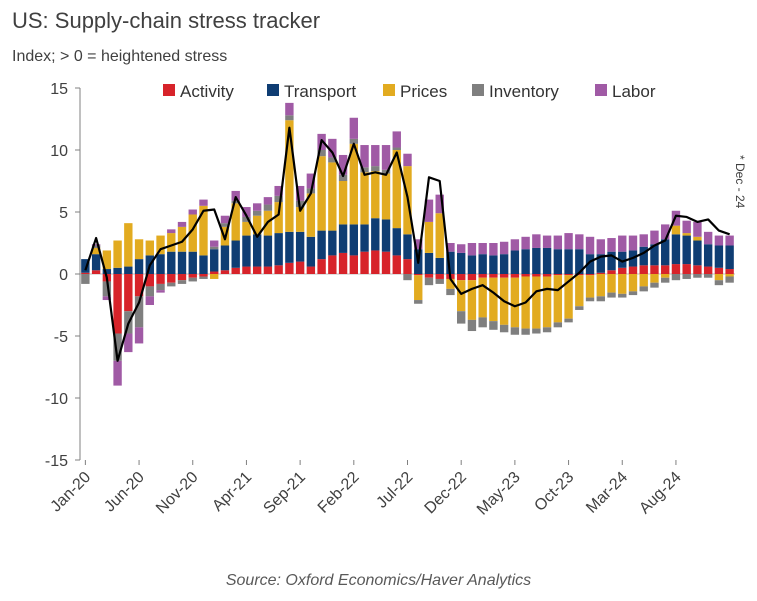 This screenshot has height=601, width=757. What do you see at coordinates (660, 493) in the screenshot?
I see `x-tick-label: Aug-24` at bounding box center [660, 493].